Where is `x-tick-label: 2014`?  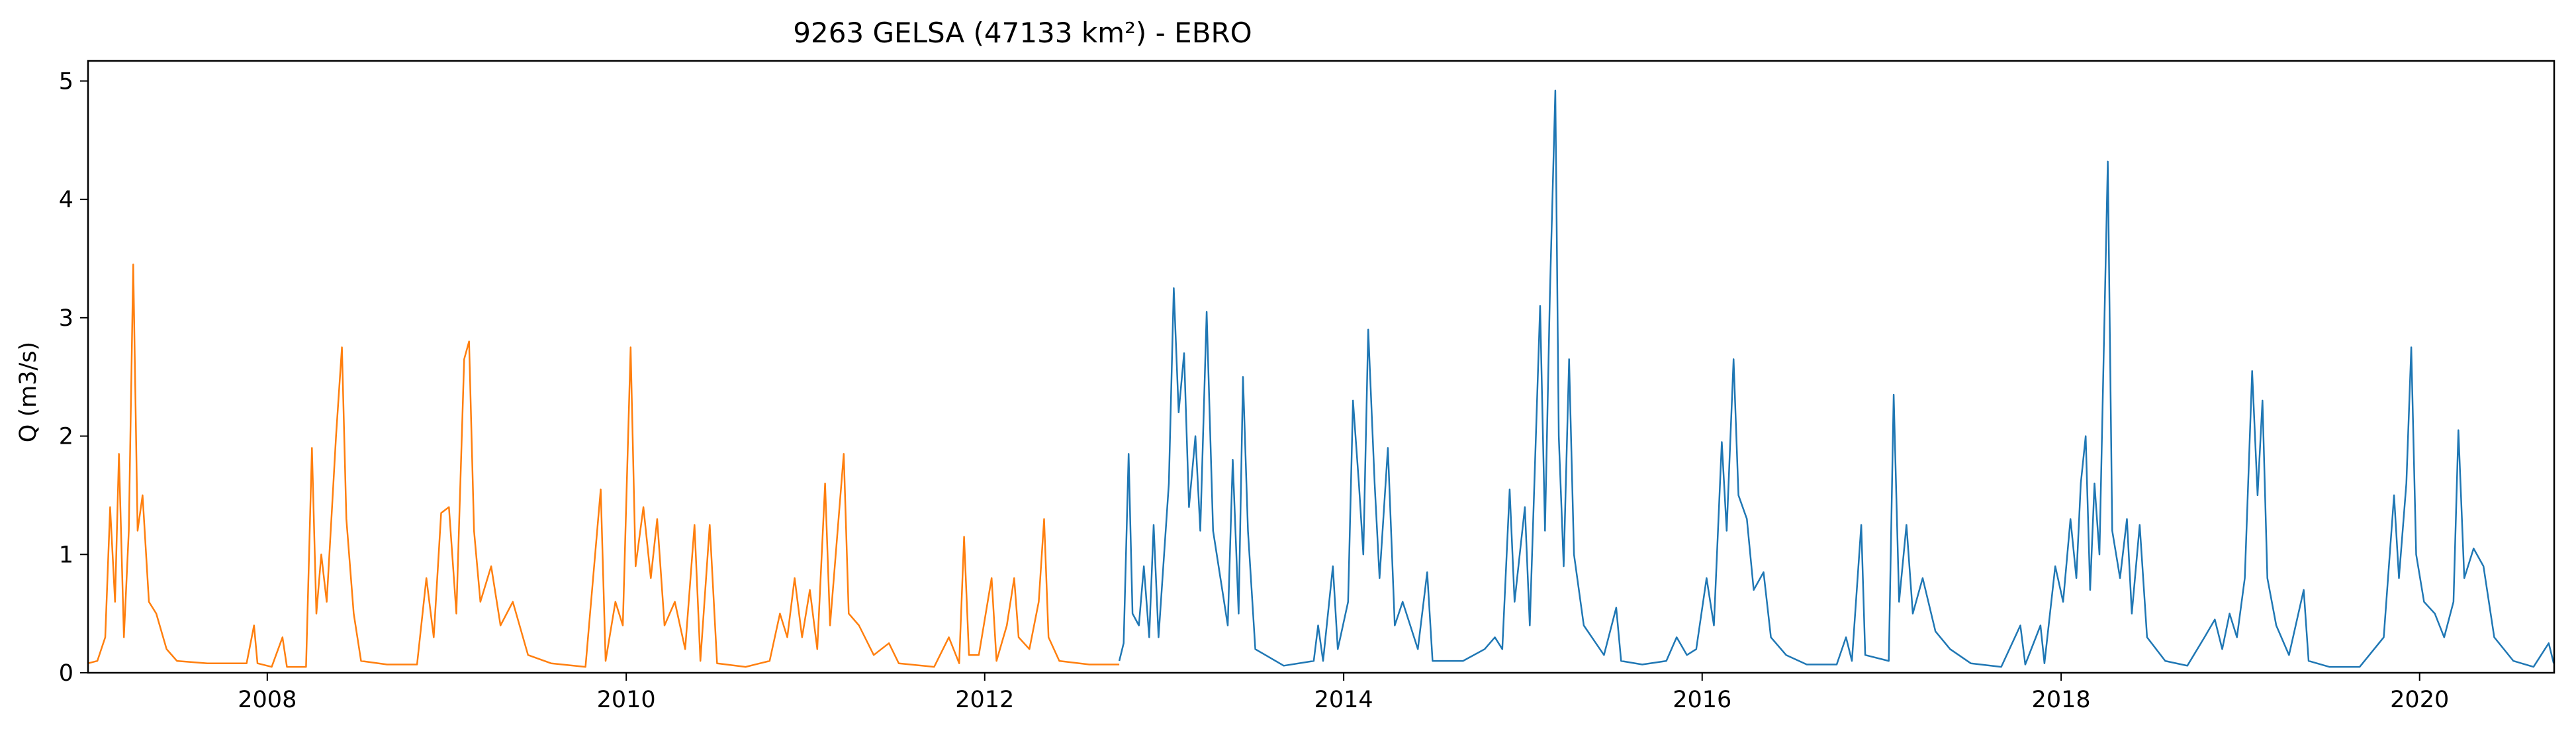
x-tick-label: 2014 is located at coordinates (1343, 700).